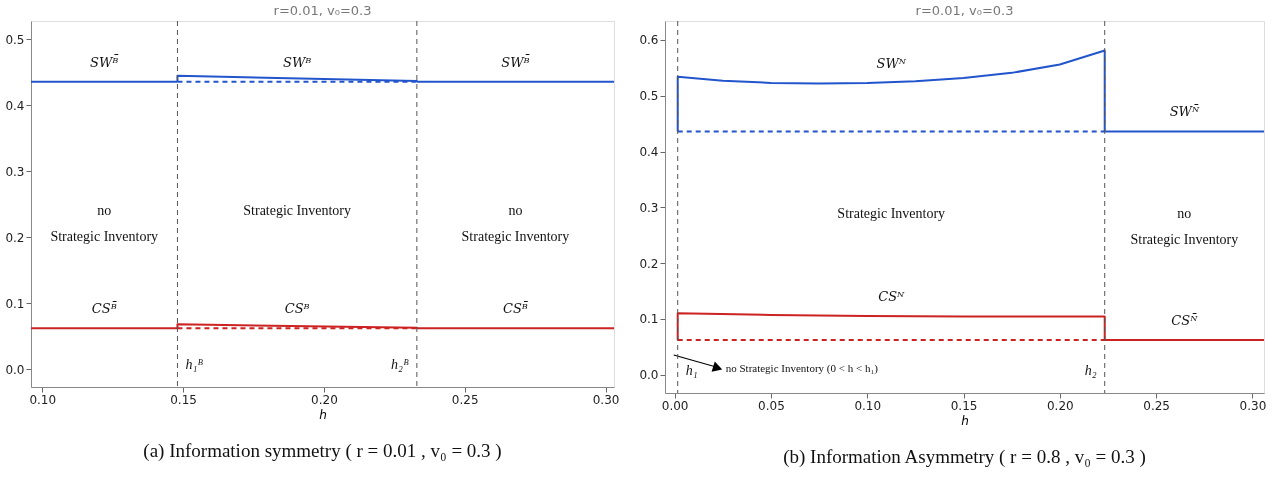 Image resolution: width=1276 pixels, height=484 pixels. Describe the element at coordinates (1185, 320) in the screenshot. I see `series-label: CSᴺ̄` at that location.